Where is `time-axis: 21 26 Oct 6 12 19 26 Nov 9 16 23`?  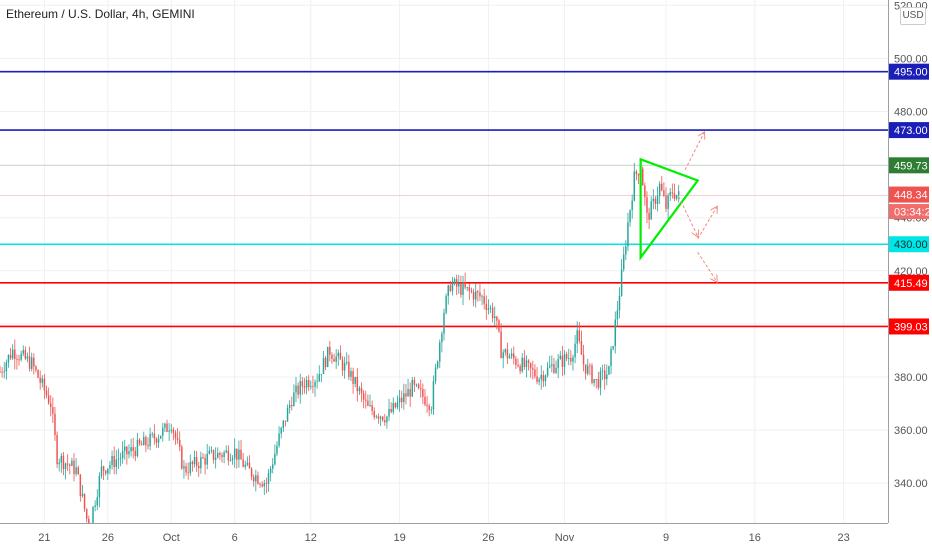 time-axis: 21 26 Oct 6 12 19 26 Nov 9 16 23 is located at coordinates (466, 536).